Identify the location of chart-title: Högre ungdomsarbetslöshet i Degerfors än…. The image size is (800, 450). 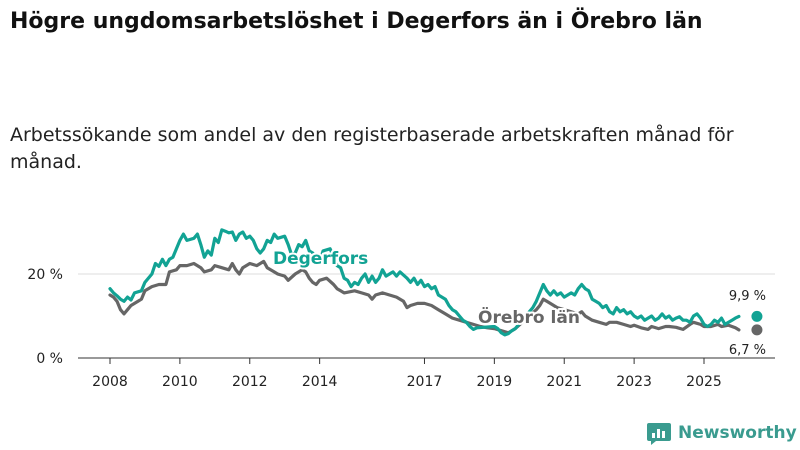
(356, 21).